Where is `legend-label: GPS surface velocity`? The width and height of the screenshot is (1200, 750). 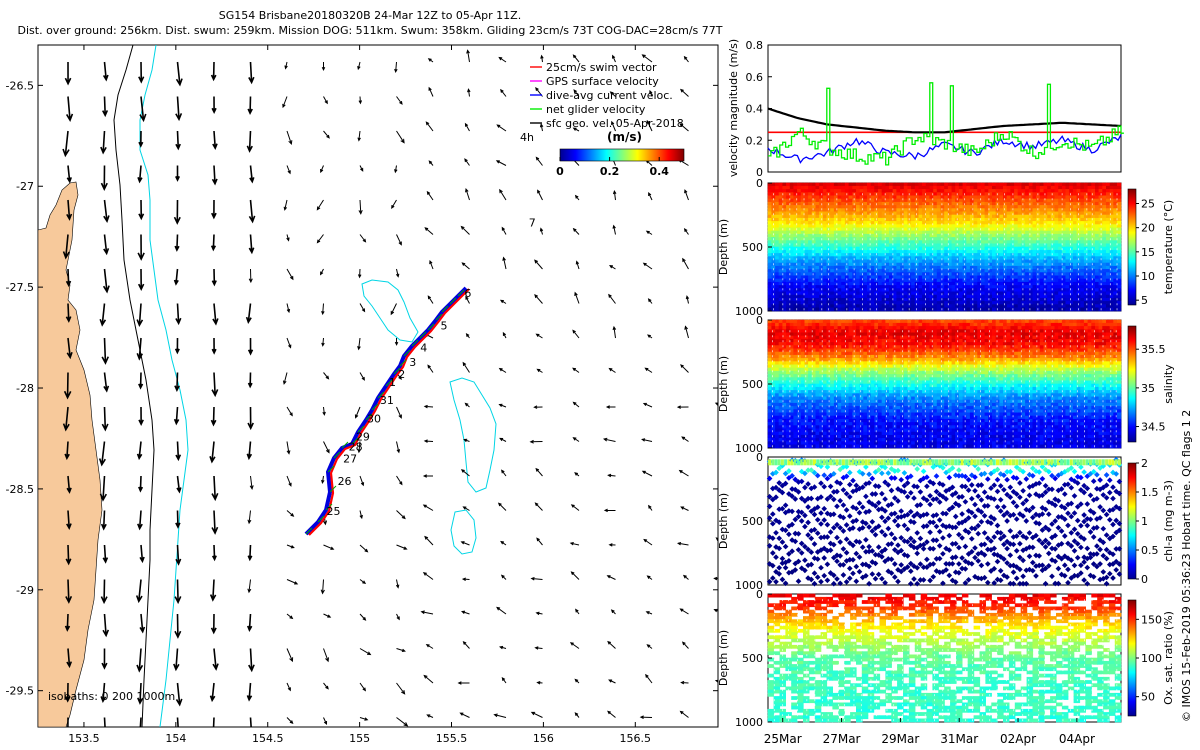
legend-label: GPS surface velocity is located at coordinates (602, 81).